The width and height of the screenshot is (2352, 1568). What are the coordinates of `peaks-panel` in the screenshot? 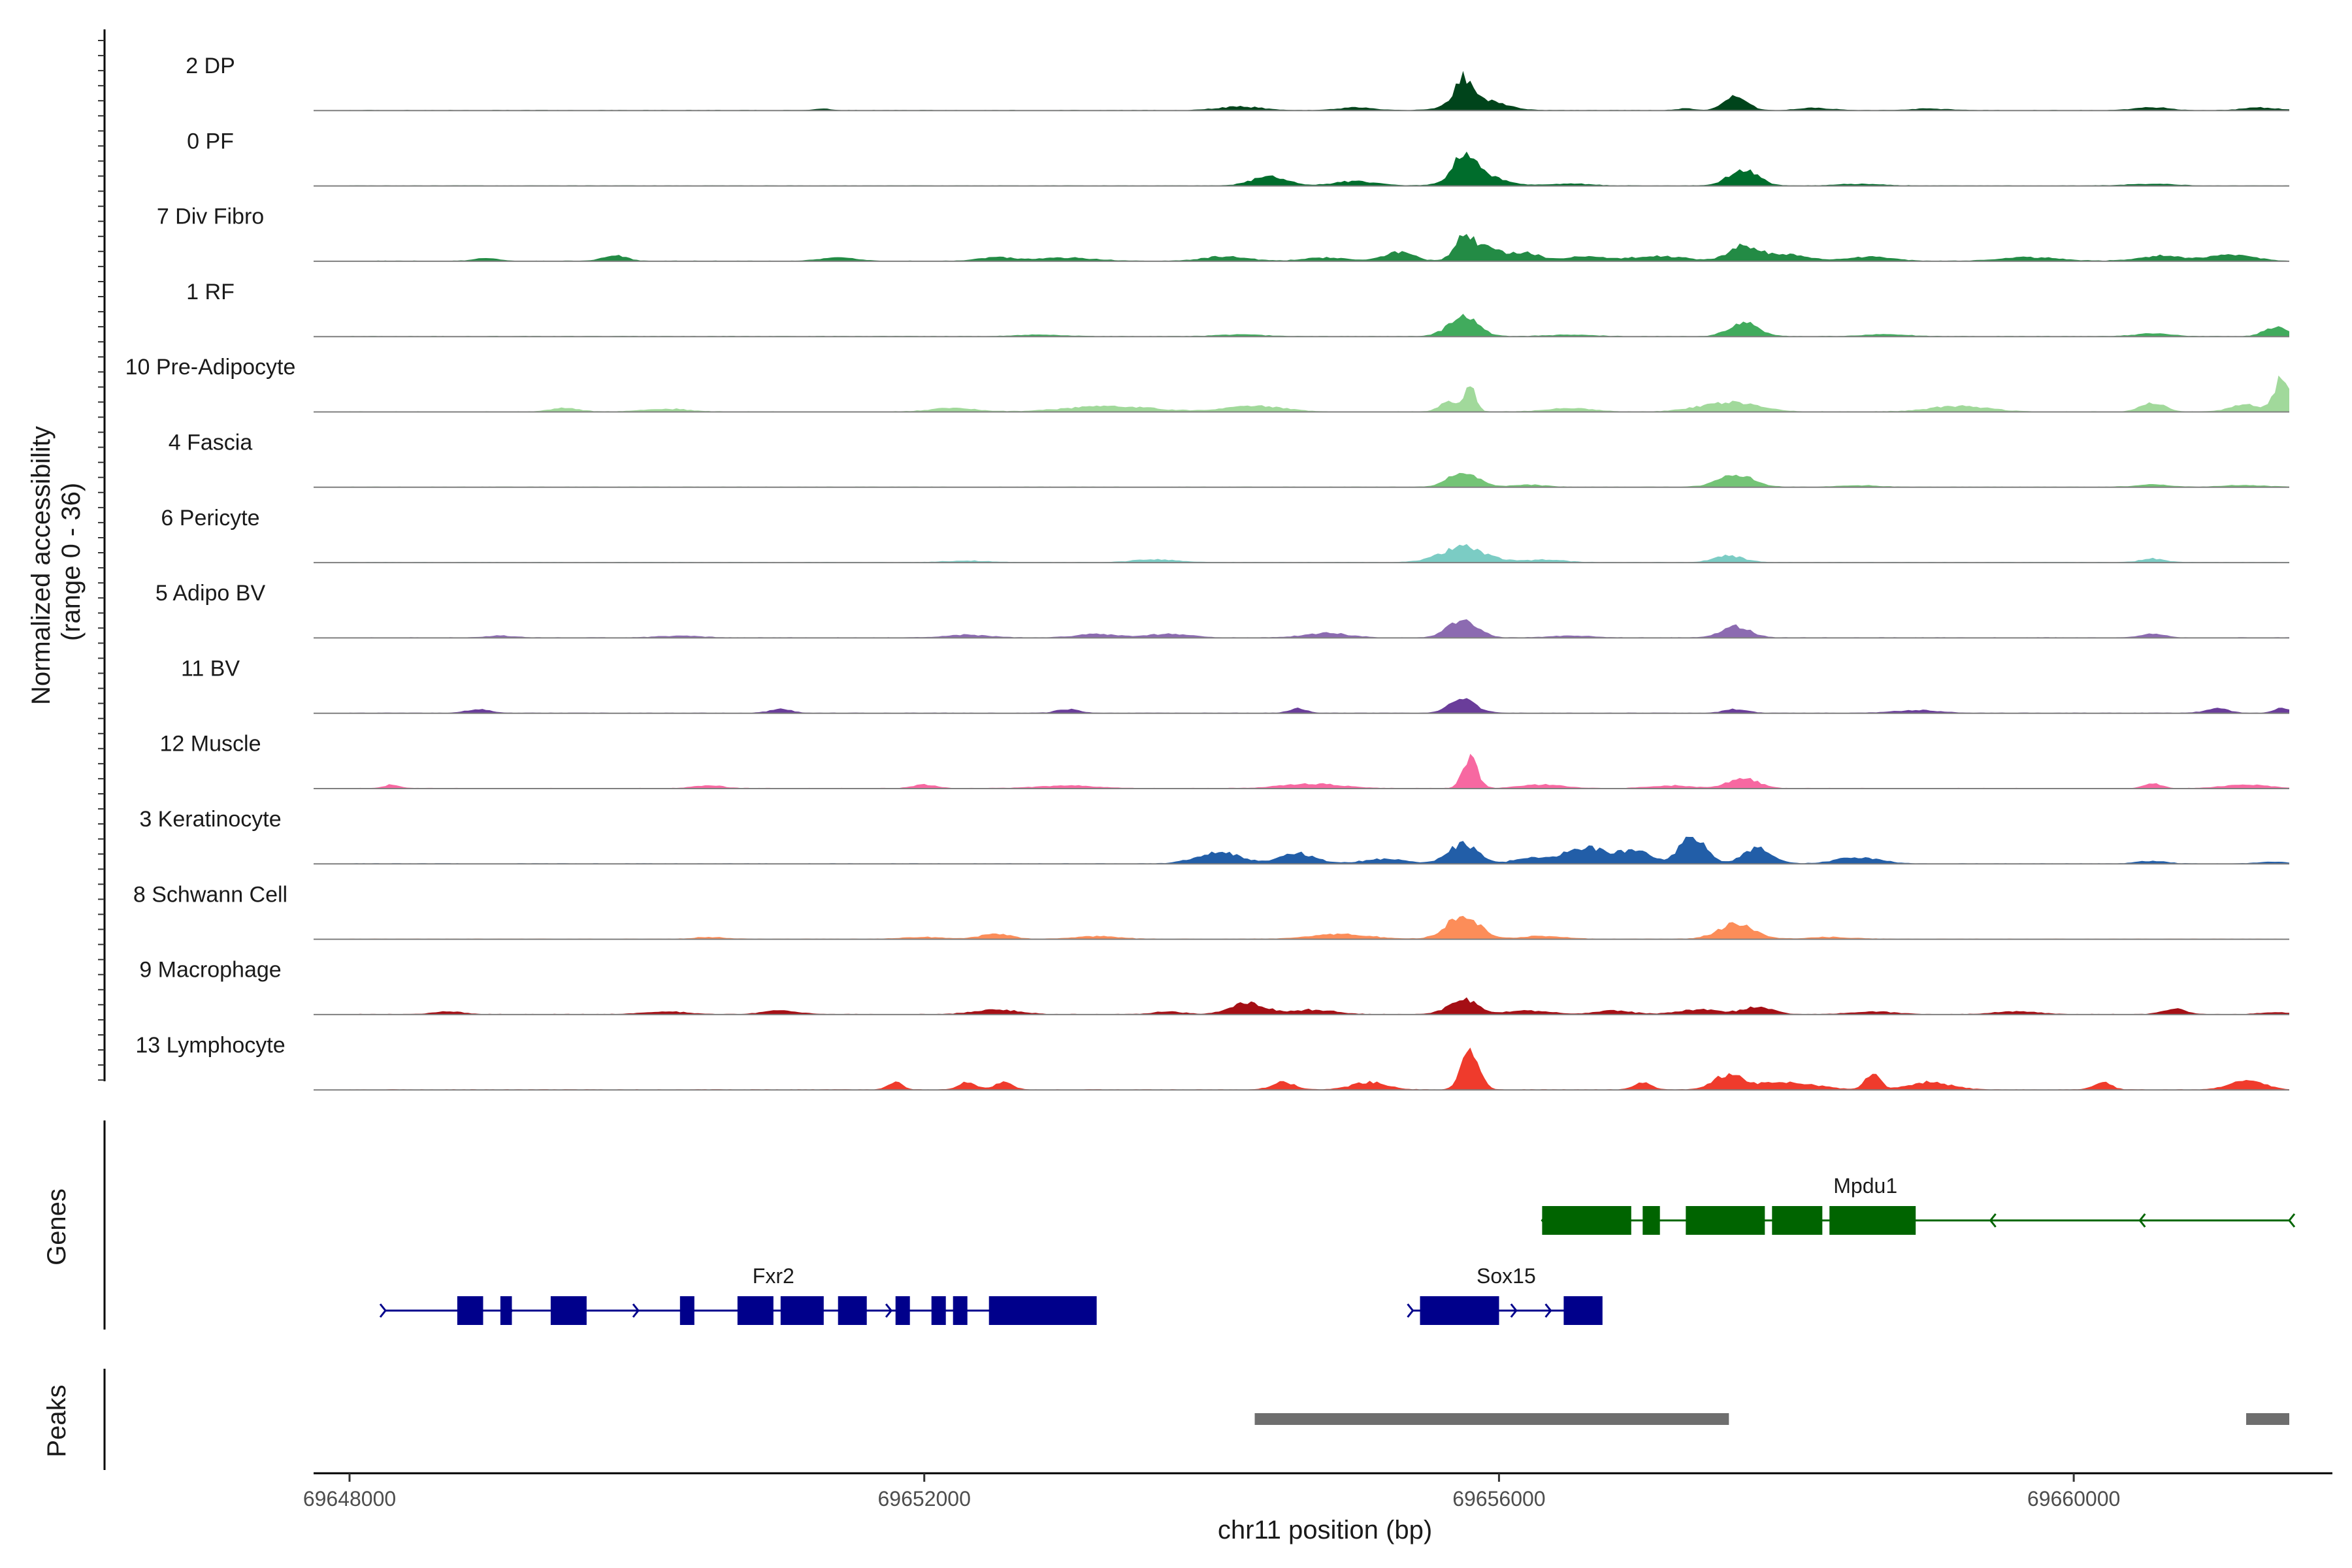 It's located at (1196, 1419).